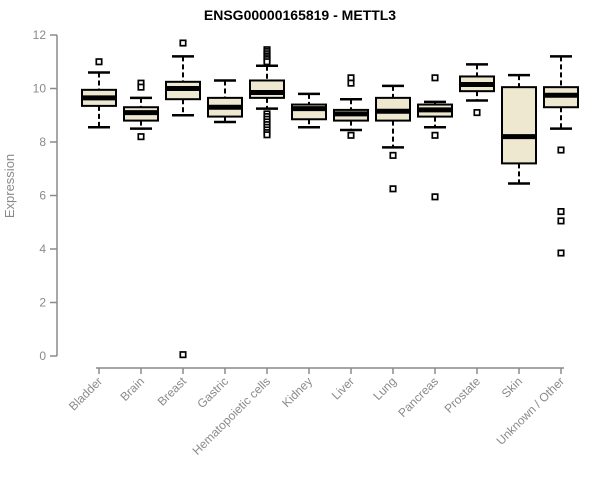 This screenshot has width=600, height=500. What do you see at coordinates (132, 389) in the screenshot?
I see `x-tick-label-brain: Brain` at bounding box center [132, 389].